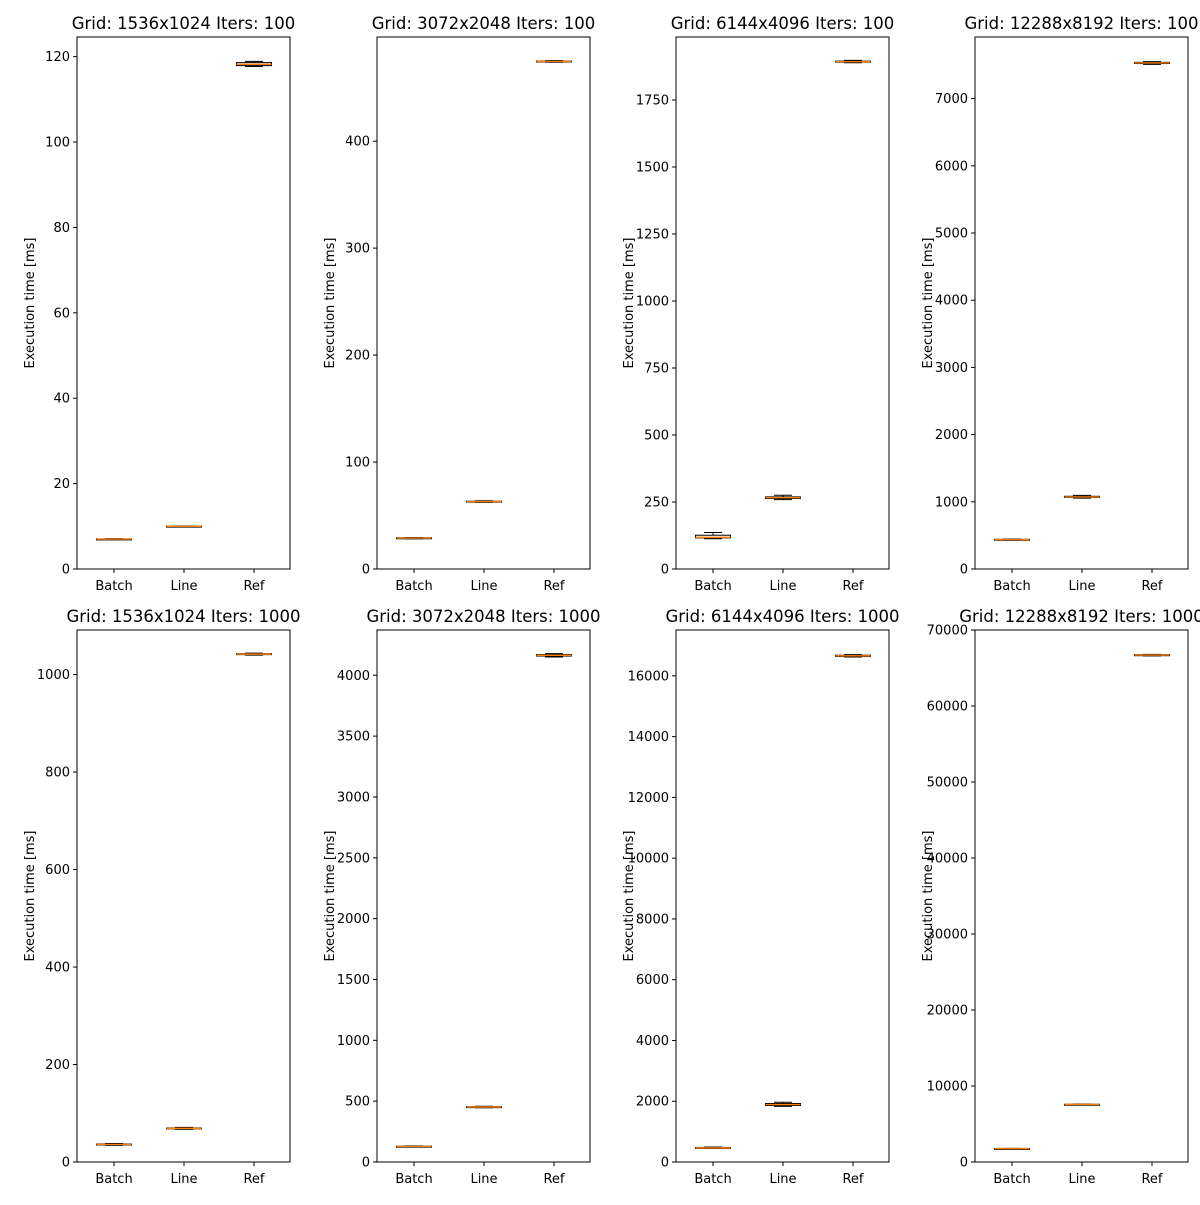  I want to click on y-tick-label: 250, so click(656, 502).